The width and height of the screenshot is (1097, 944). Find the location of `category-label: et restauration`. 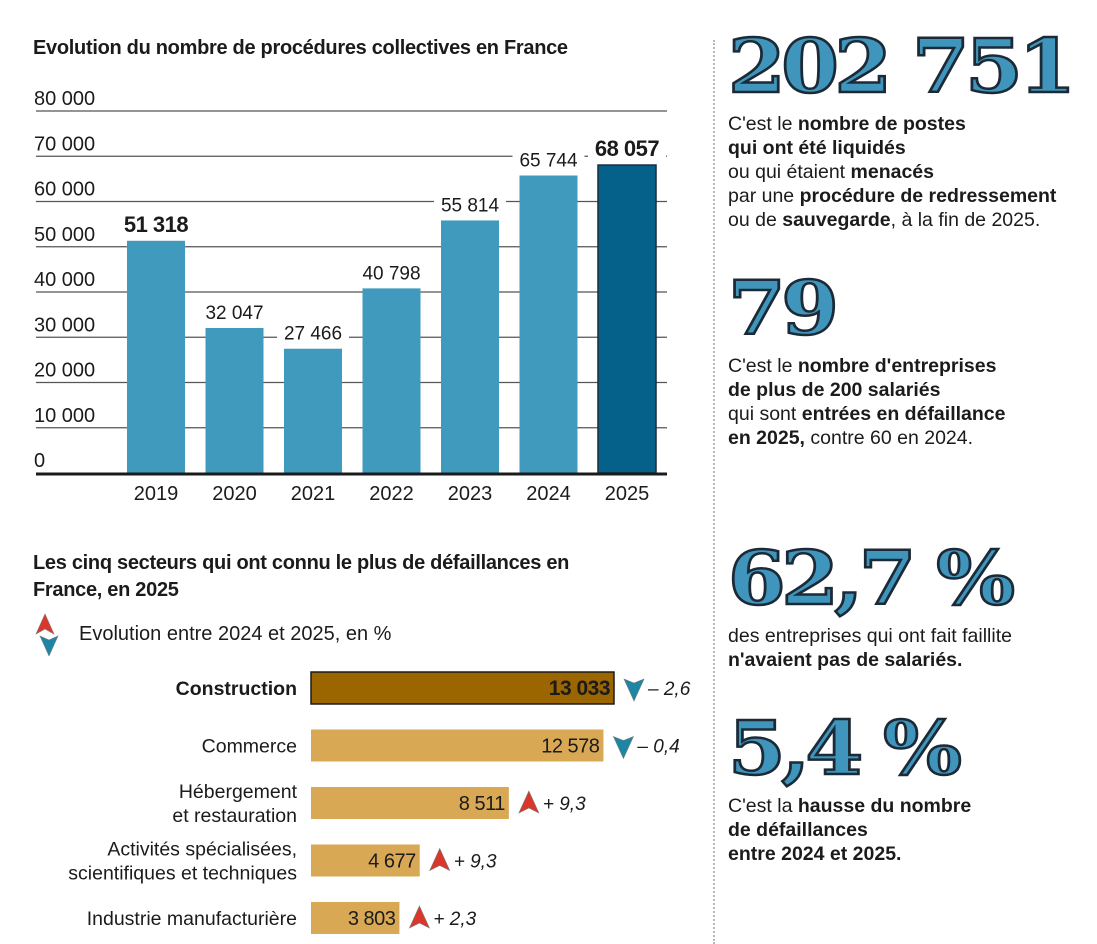

category-label: et restauration is located at coordinates (234, 816).